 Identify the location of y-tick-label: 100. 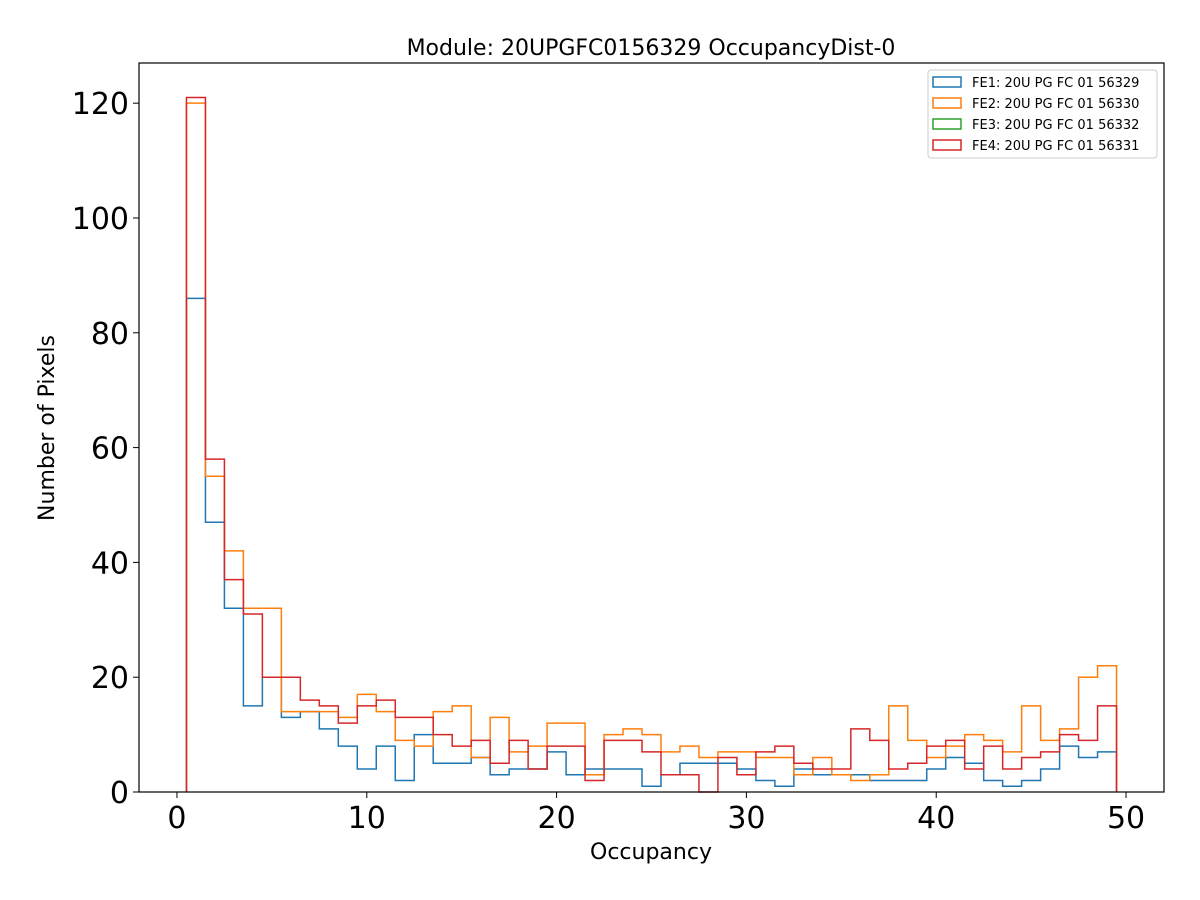
(100, 219).